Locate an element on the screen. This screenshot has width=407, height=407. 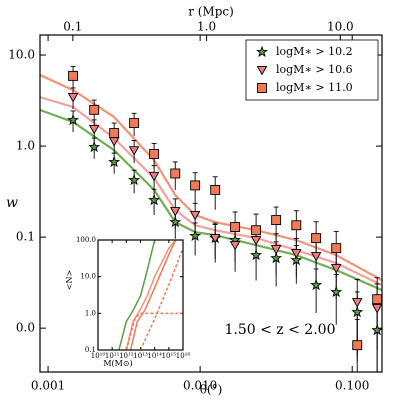
x-axis-label: θ(°) is located at coordinates (211, 390).